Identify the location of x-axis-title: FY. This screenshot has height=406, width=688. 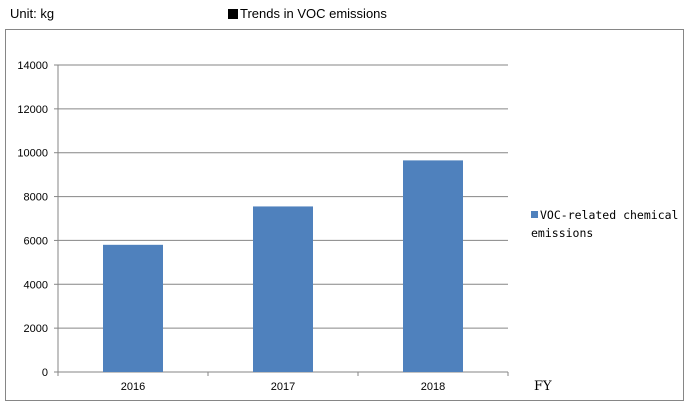
(543, 386).